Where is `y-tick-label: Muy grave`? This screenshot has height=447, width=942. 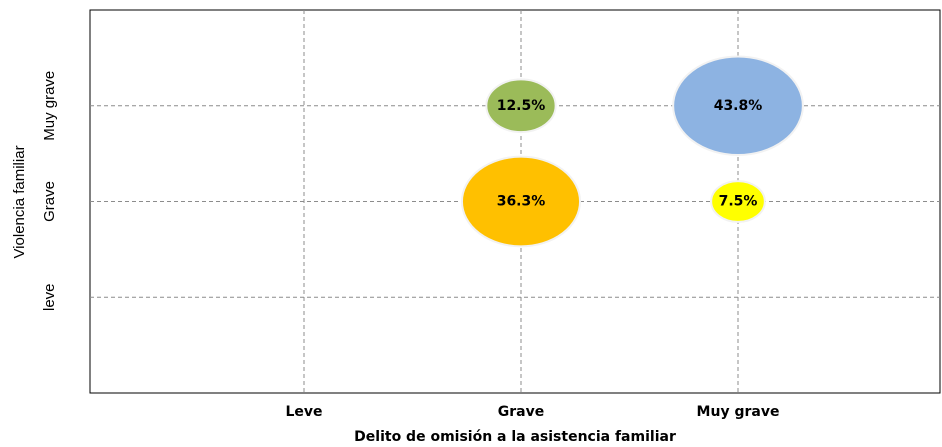 y-tick-label: Muy grave is located at coordinates (49, 106).